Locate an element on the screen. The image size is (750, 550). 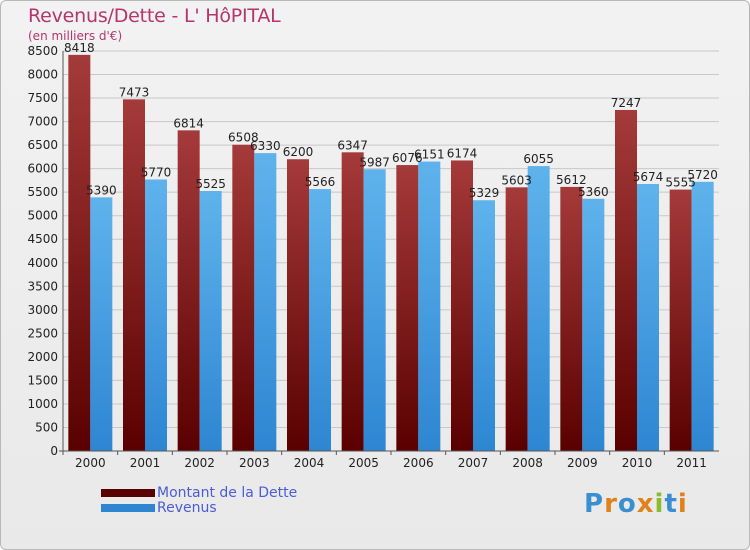
data-label: 6330 is located at coordinates (265, 146).